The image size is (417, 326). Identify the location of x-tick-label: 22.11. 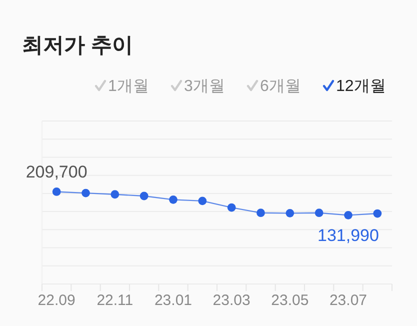
(115, 300).